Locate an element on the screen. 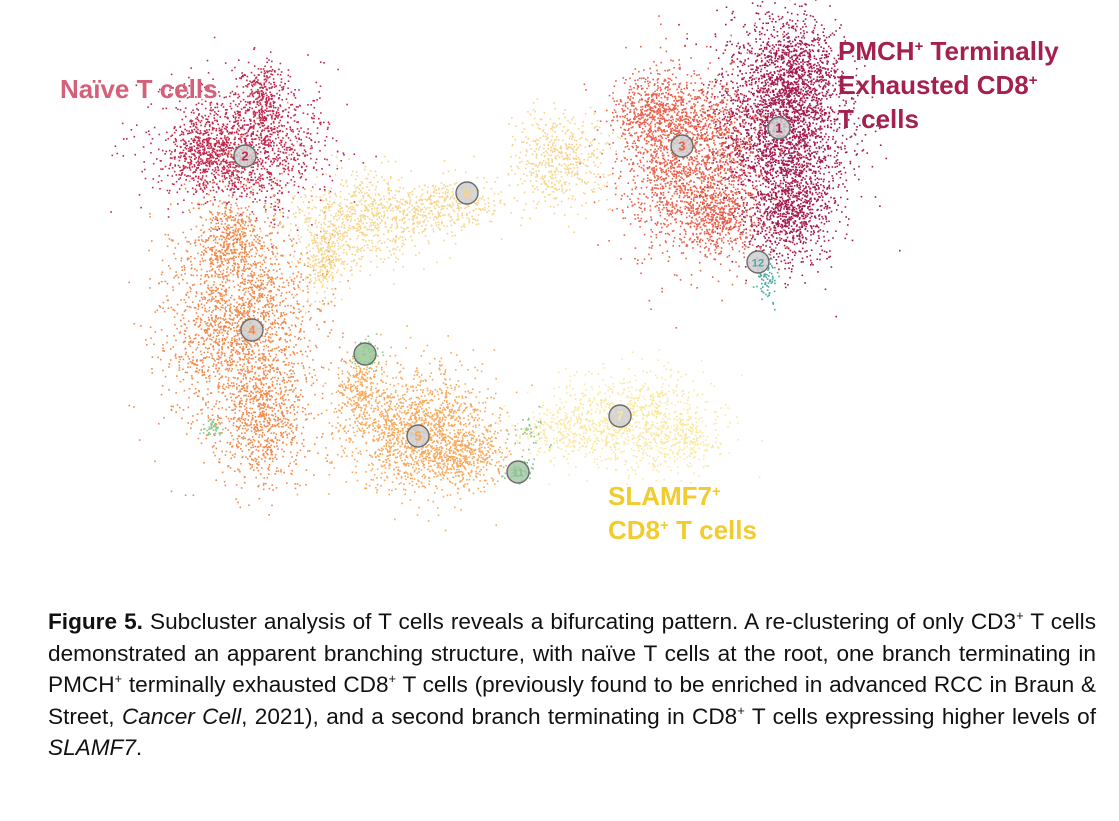 The height and width of the screenshot is (821, 1119). cluster-marker-5: 5 is located at coordinates (418, 436).